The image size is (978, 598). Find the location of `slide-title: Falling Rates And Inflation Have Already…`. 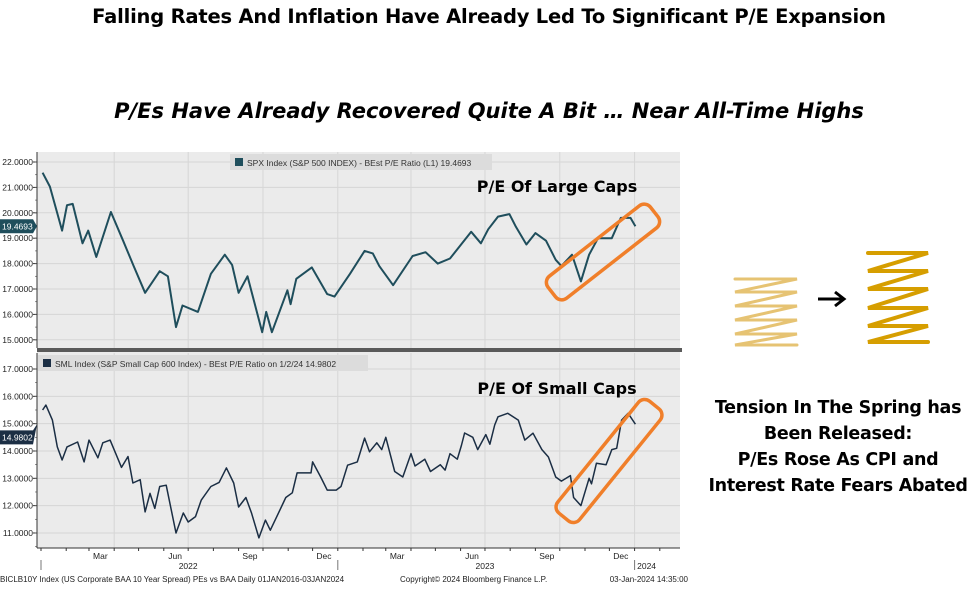

slide-title: Falling Rates And Inflation Have Already… is located at coordinates (489, 16).